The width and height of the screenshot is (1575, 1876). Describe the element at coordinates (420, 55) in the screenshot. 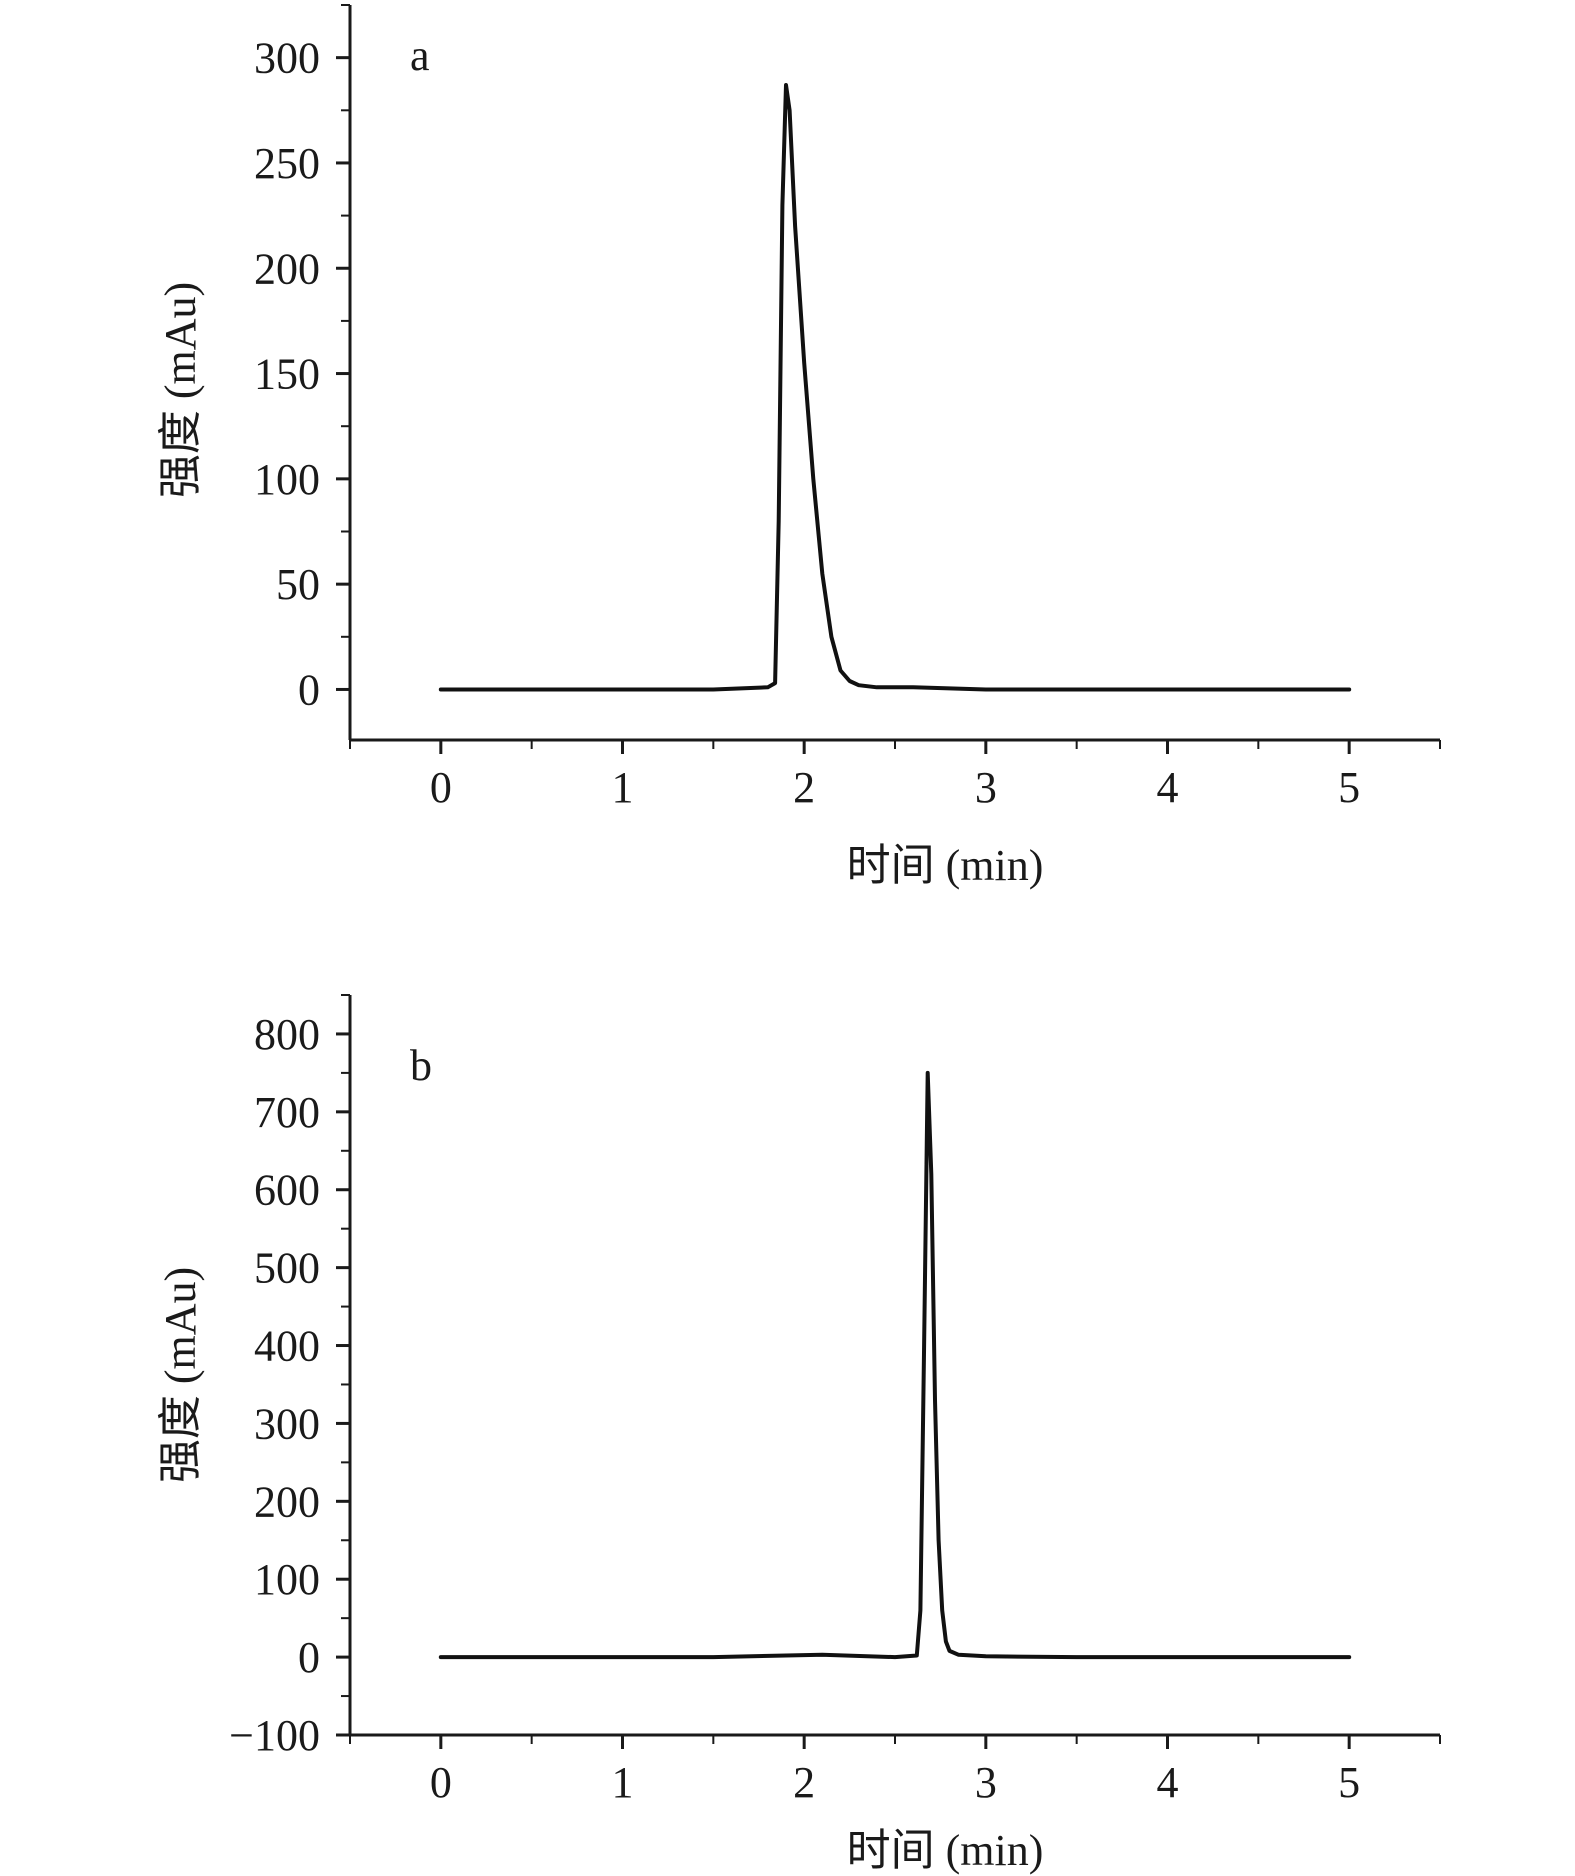

I see `panel-label: a` at that location.